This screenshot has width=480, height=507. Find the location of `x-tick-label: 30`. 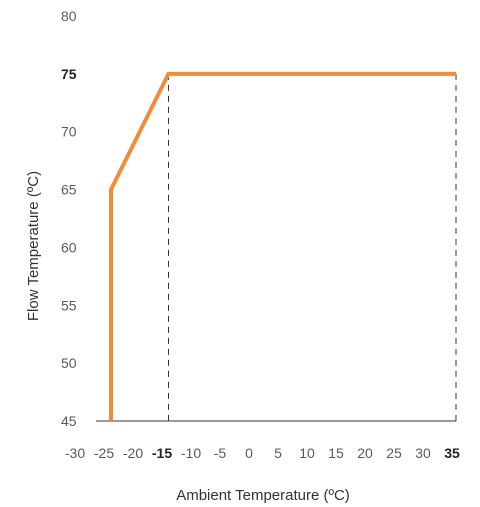

x-tick-label: 30 is located at coordinates (423, 453).